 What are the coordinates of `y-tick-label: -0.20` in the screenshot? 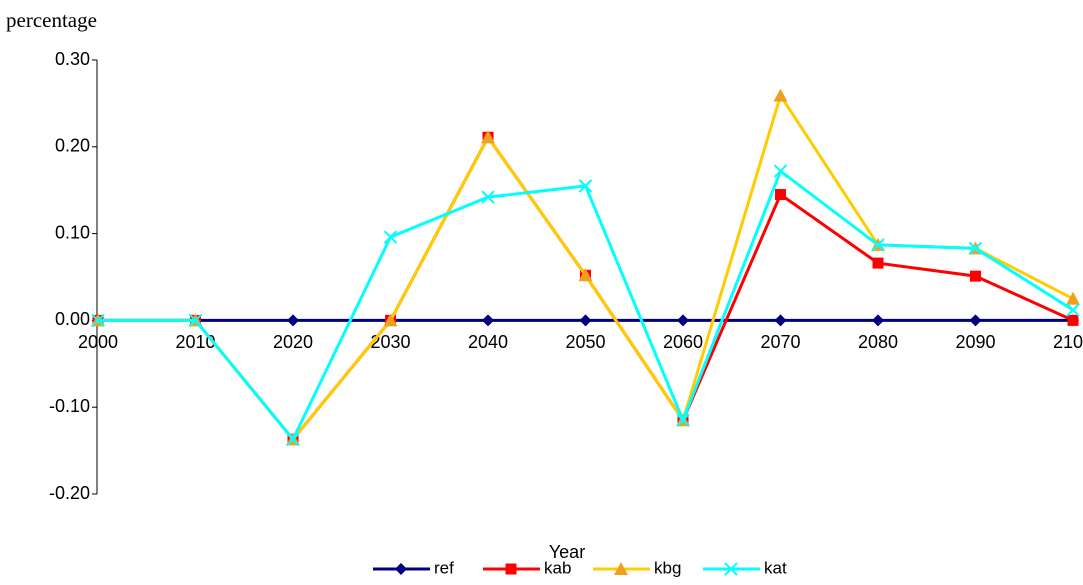 It's located at (69, 493).